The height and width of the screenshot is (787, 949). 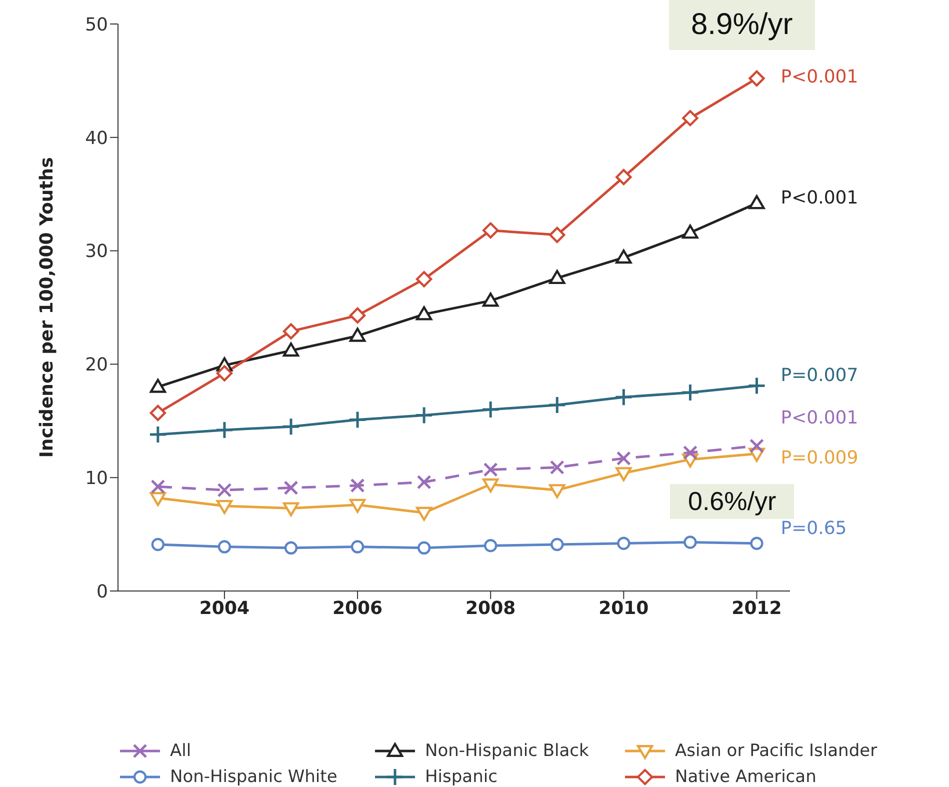 I want to click on x-tick-label: 2012, so click(x=757, y=608).